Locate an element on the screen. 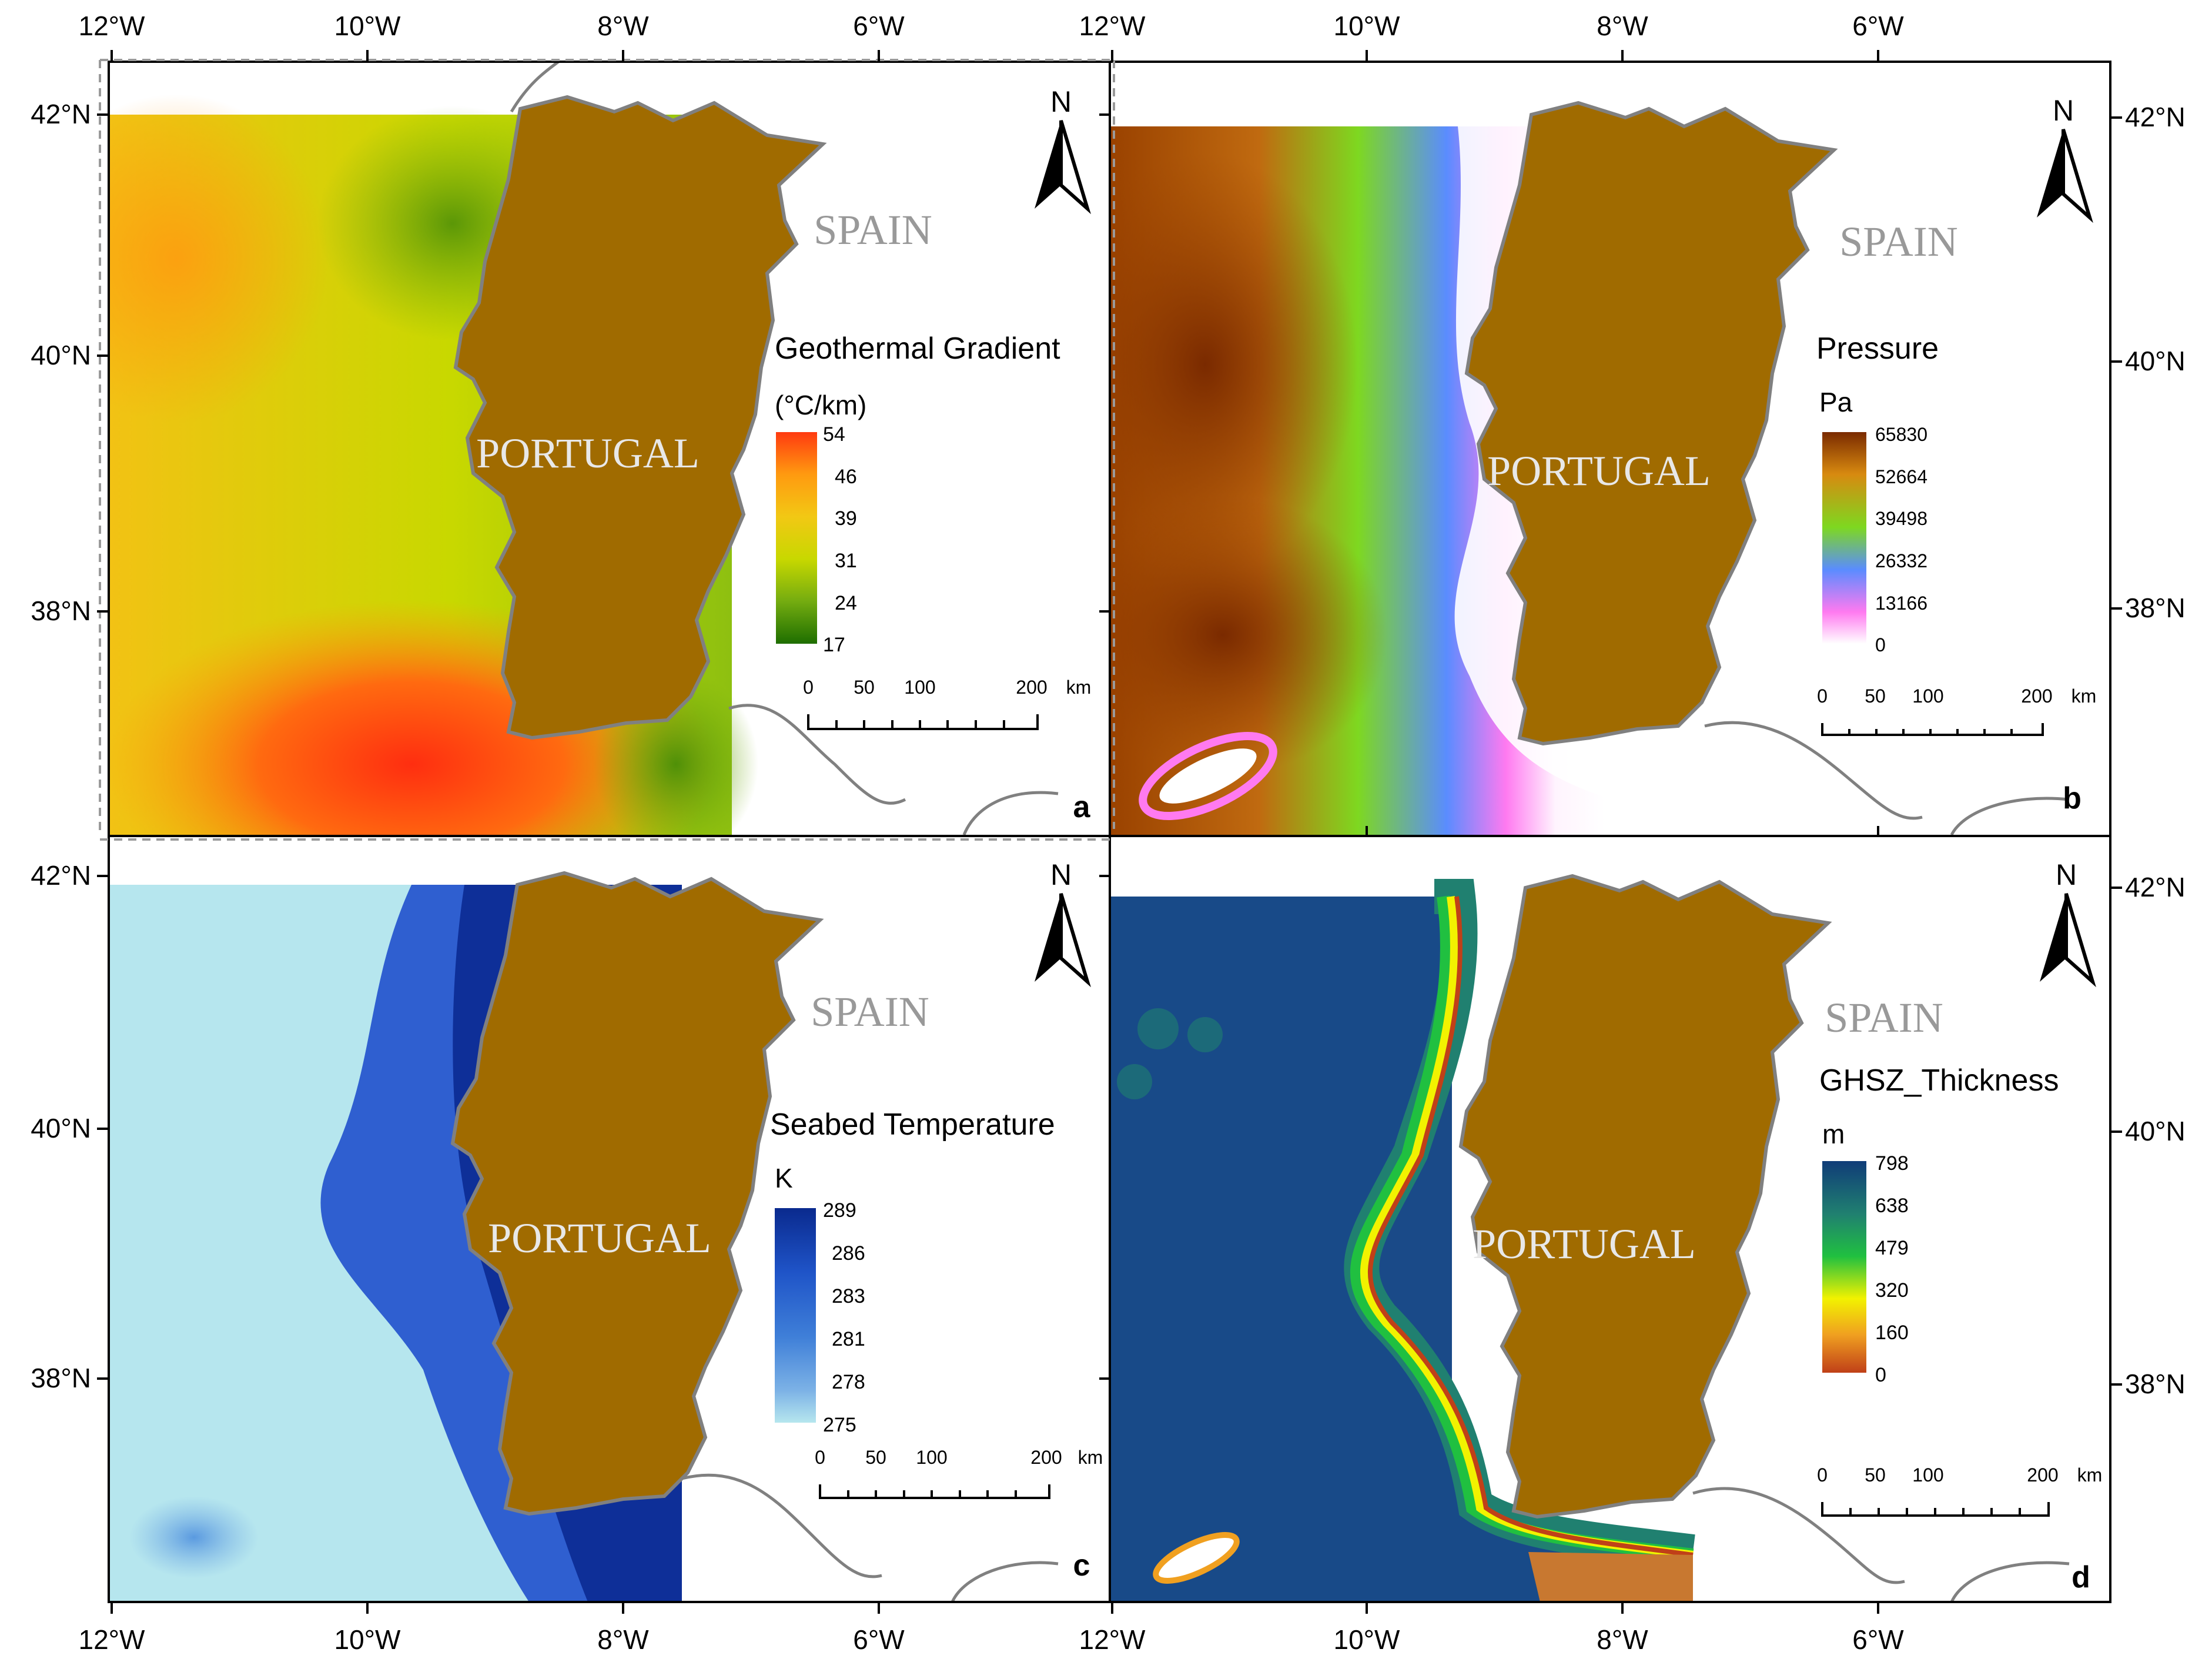  legend-unit: (°C/km) is located at coordinates (820, 405).